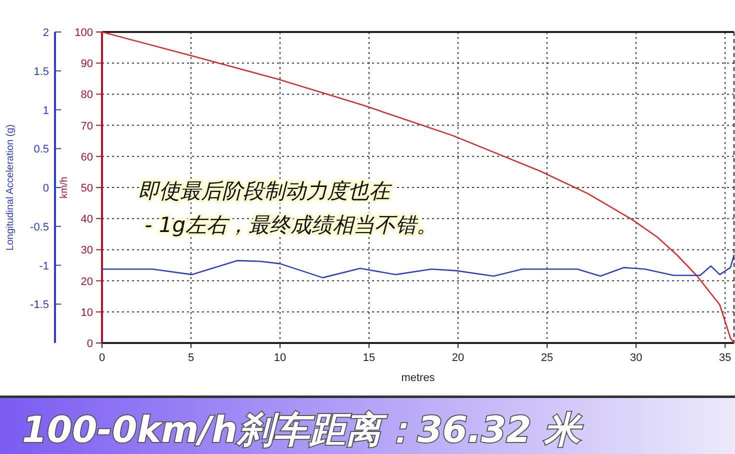  Describe the element at coordinates (86, 95) in the screenshot. I see `y-tick-label: 80` at that location.